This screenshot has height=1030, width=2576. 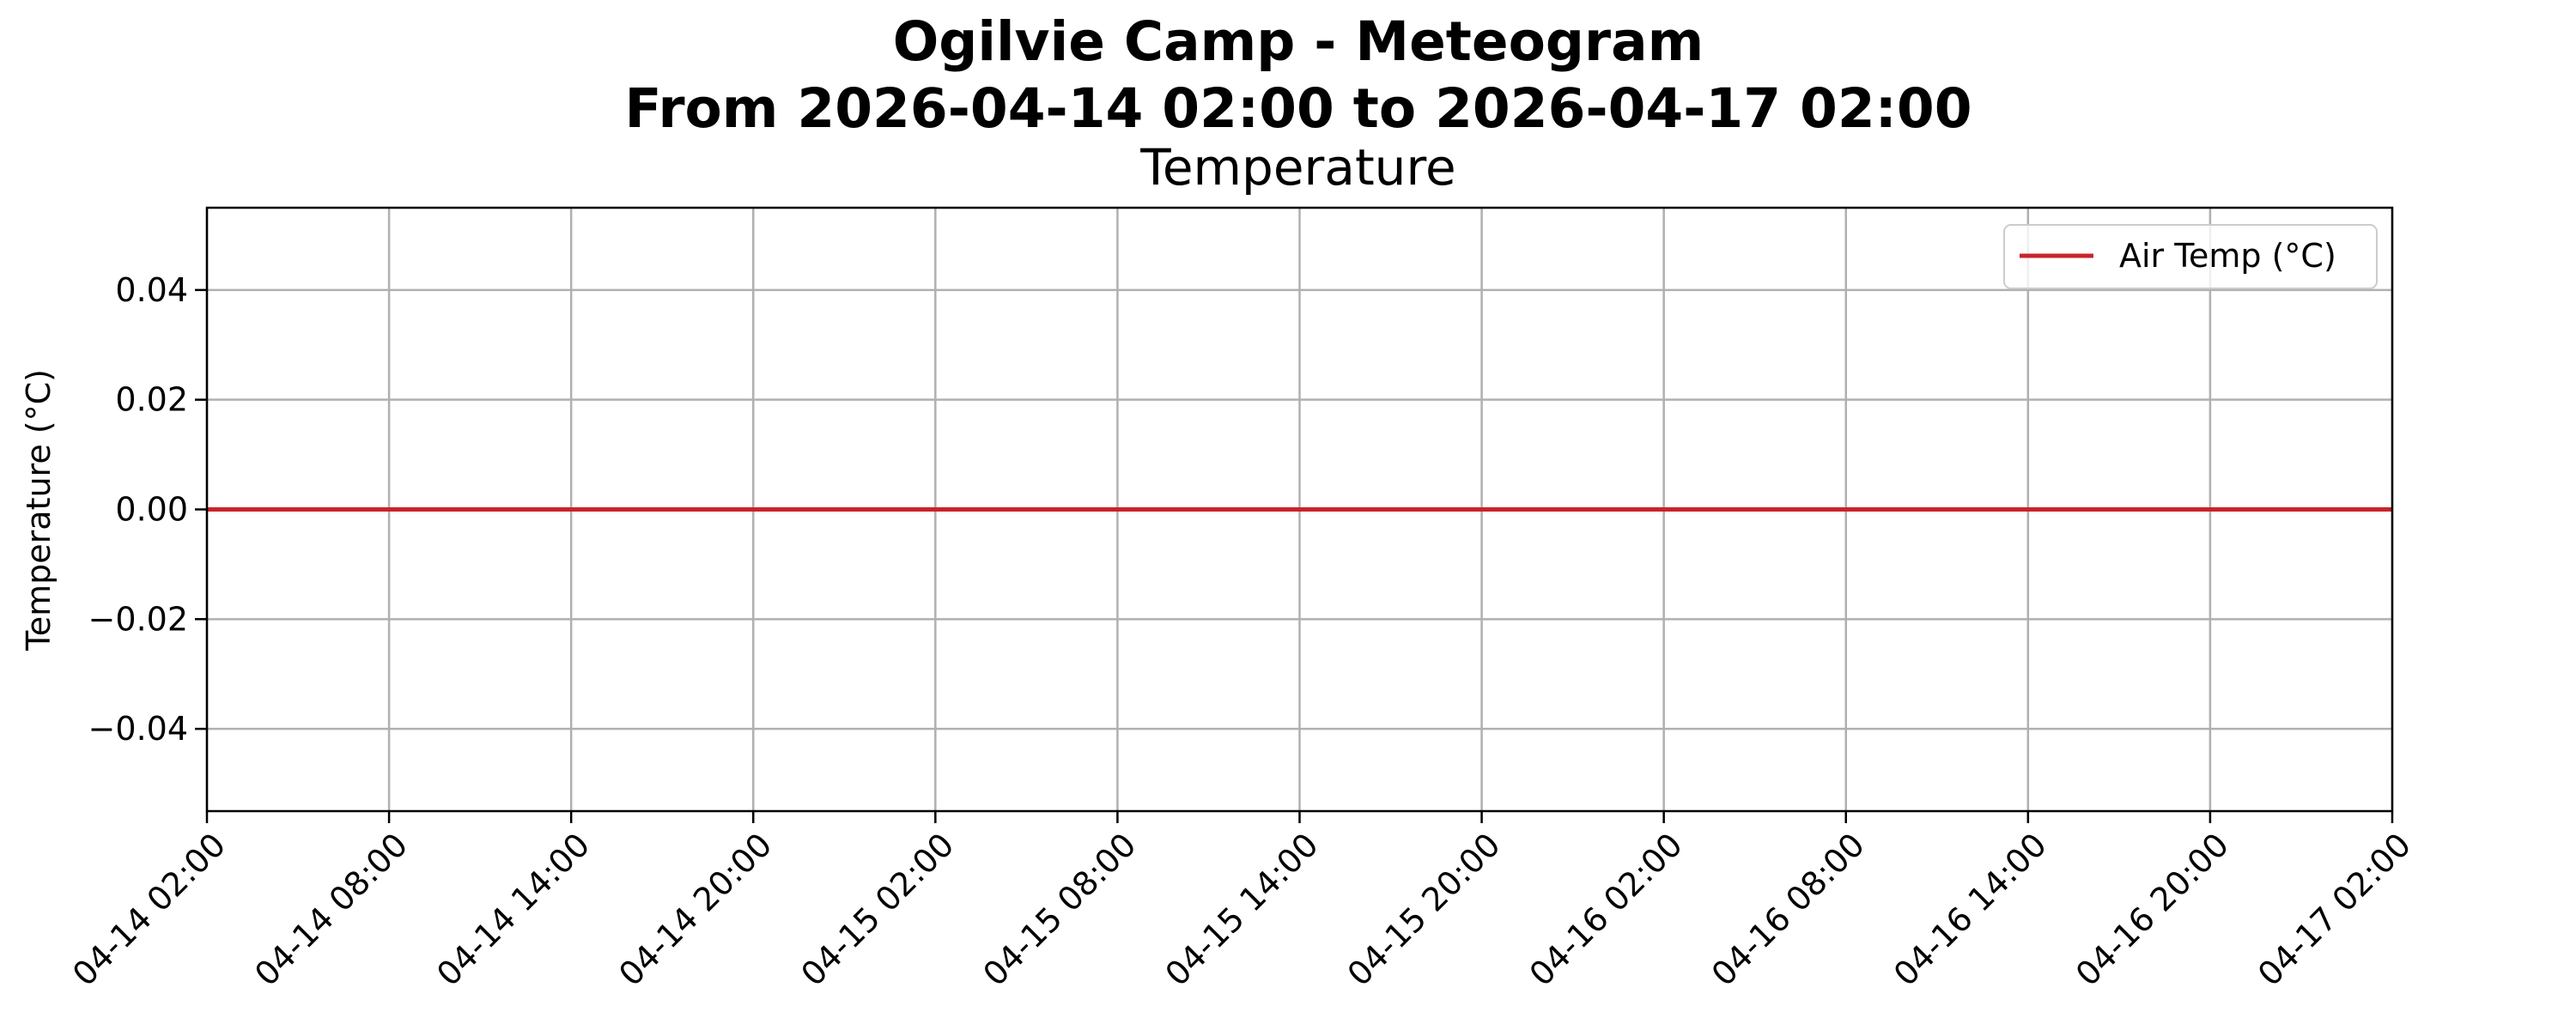 I want to click on legend-label-air-temp: Air Temp (°C), so click(x=2228, y=256).